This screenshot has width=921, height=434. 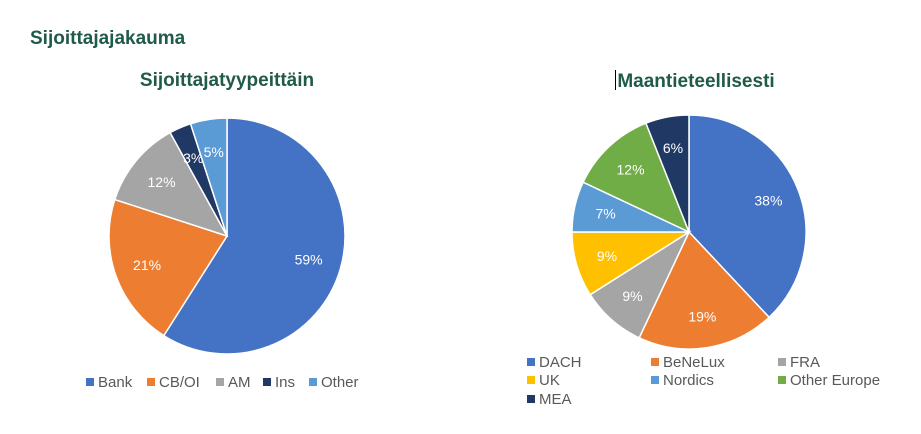 What do you see at coordinates (220, 382) in the screenshot?
I see `legend-swatch-am` at bounding box center [220, 382].